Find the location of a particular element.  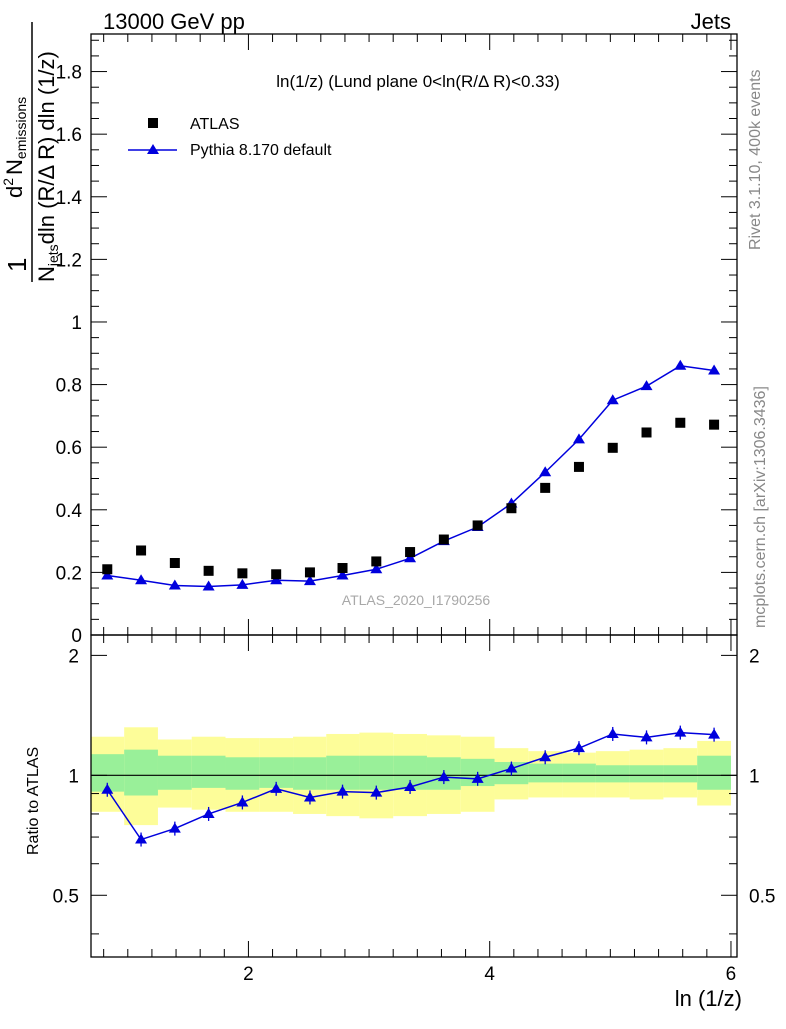

ratio-y-tick-label-right: 2 is located at coordinates (754, 656).